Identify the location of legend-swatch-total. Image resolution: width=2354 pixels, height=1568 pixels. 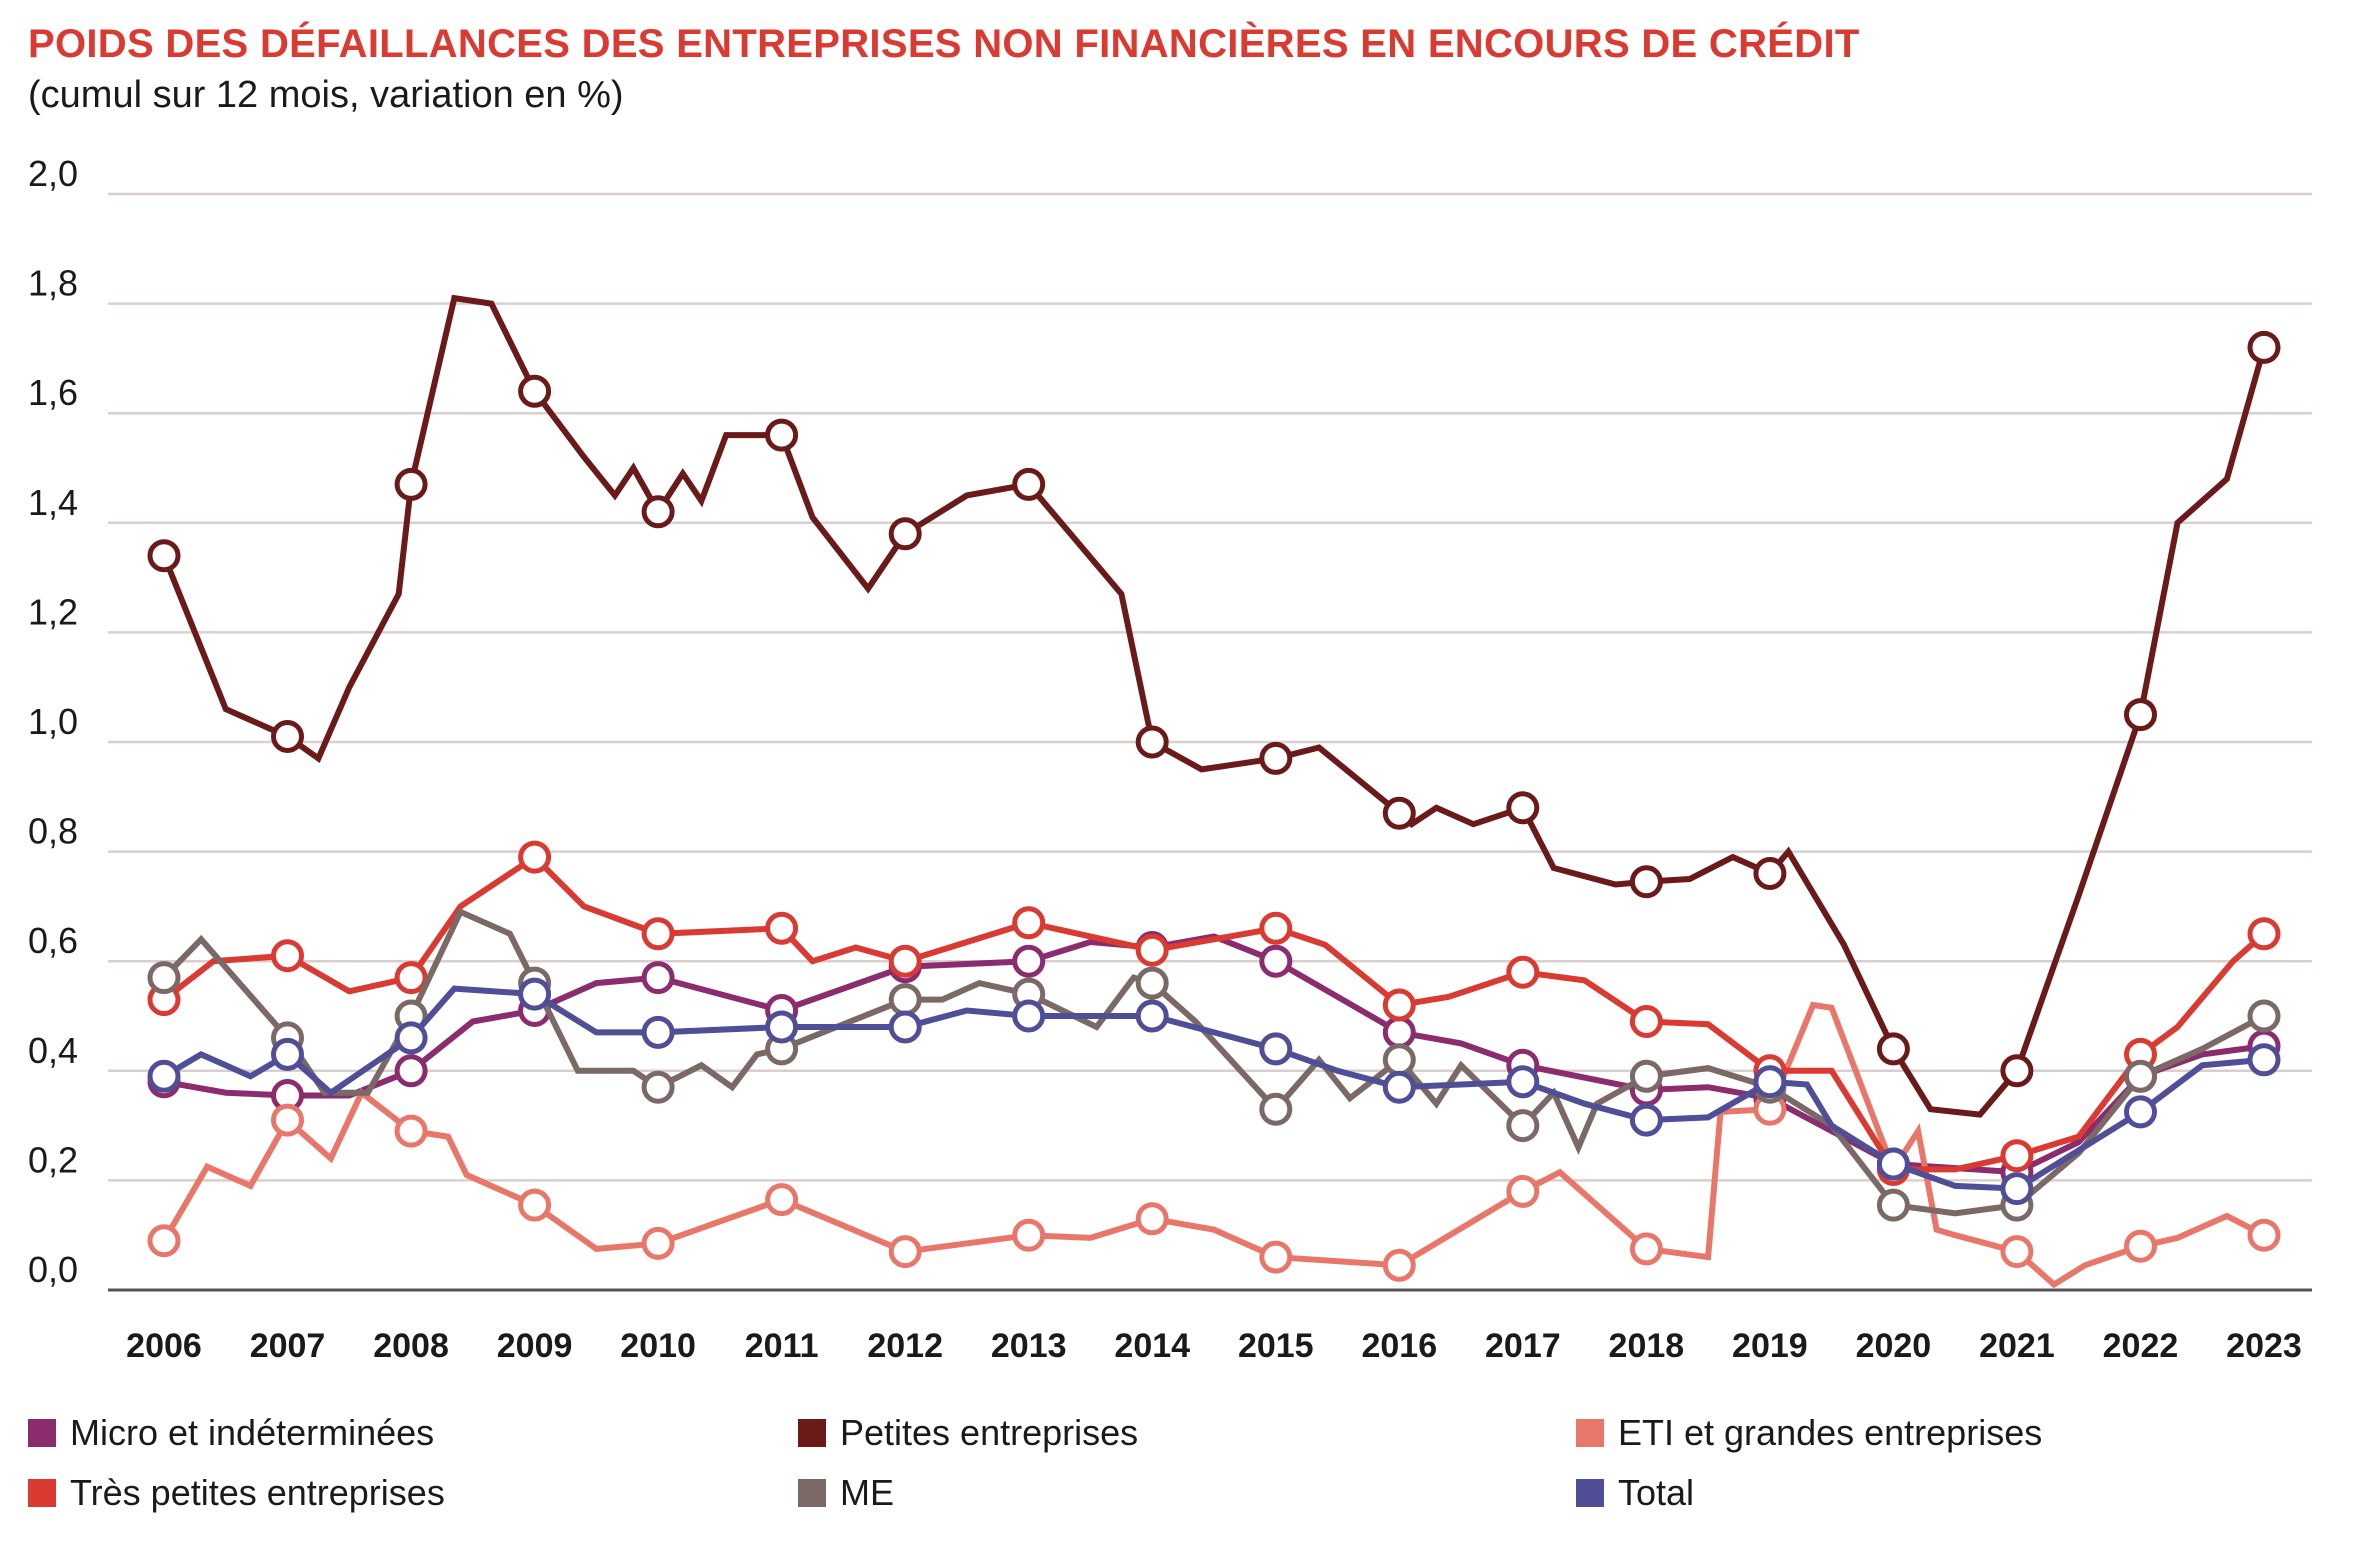
(1590, 1493).